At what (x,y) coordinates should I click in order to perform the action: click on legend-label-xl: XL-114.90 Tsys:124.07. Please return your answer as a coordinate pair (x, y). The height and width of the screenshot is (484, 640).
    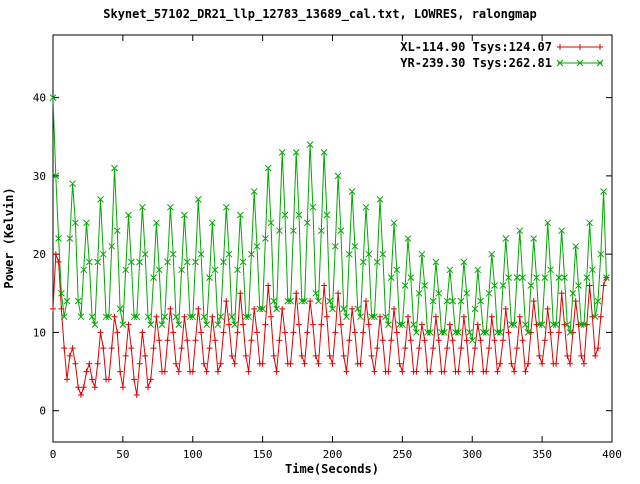
    Looking at the image, I should click on (476, 47).